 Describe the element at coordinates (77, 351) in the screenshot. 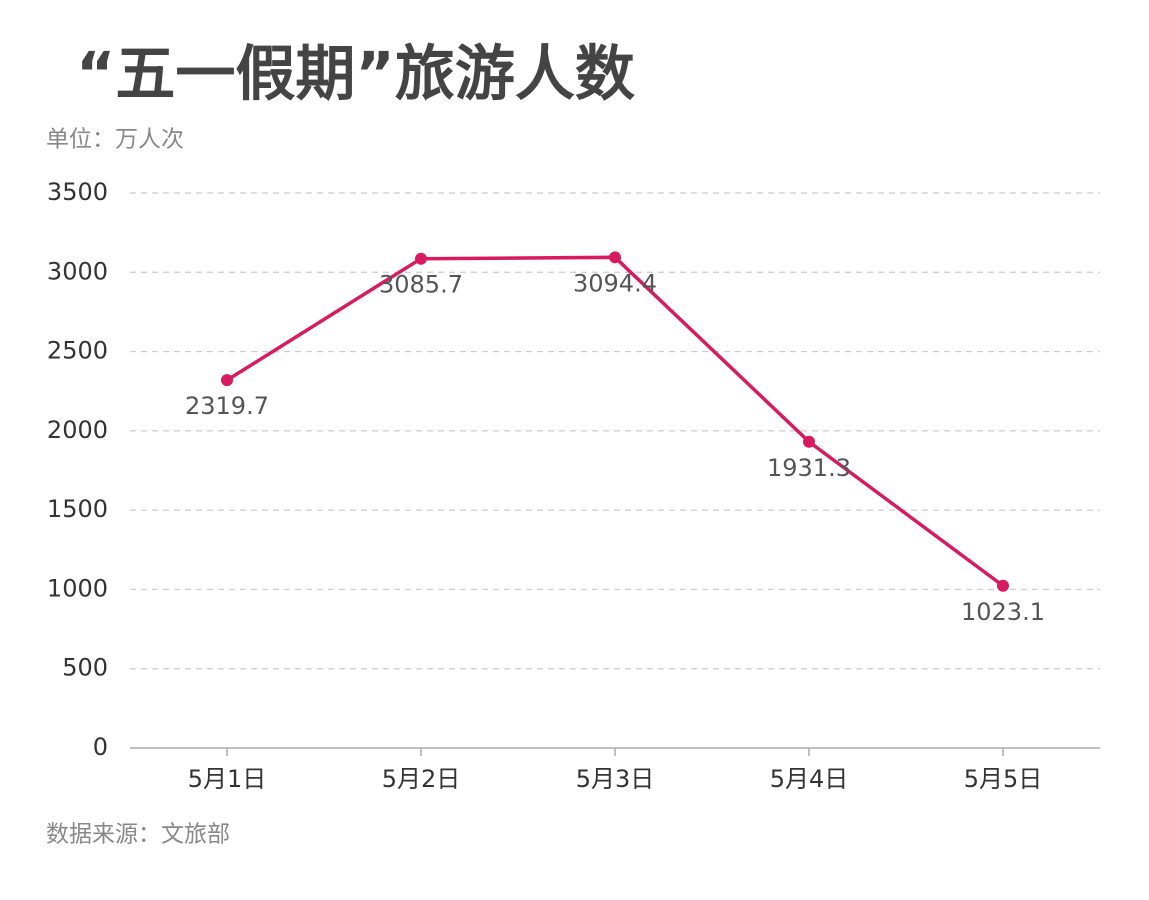

I see `y-tick-label: 2500` at that location.